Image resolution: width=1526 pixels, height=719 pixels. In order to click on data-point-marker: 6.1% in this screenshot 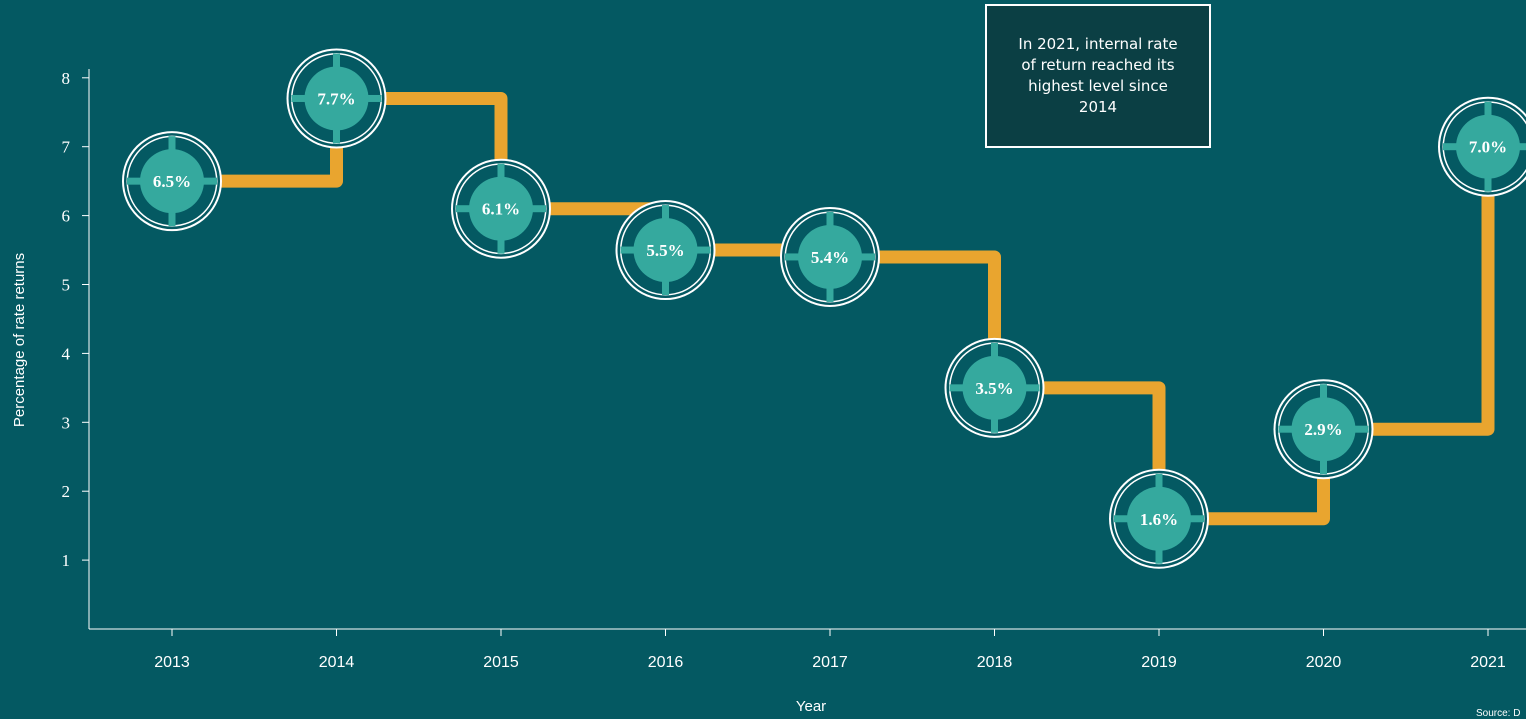, I will do `click(501, 208)`.